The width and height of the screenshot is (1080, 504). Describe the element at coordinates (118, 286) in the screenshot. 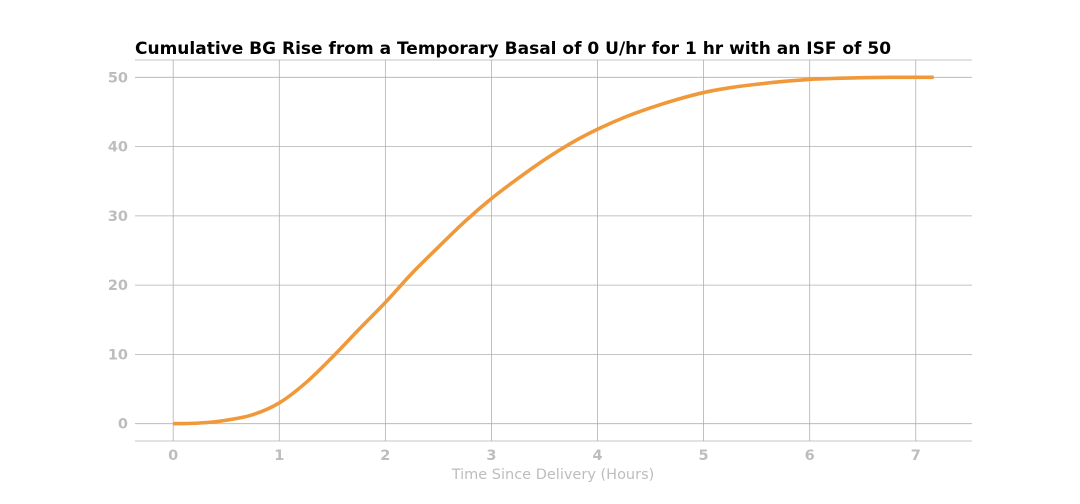

I see `y-tick-label: 20` at that location.